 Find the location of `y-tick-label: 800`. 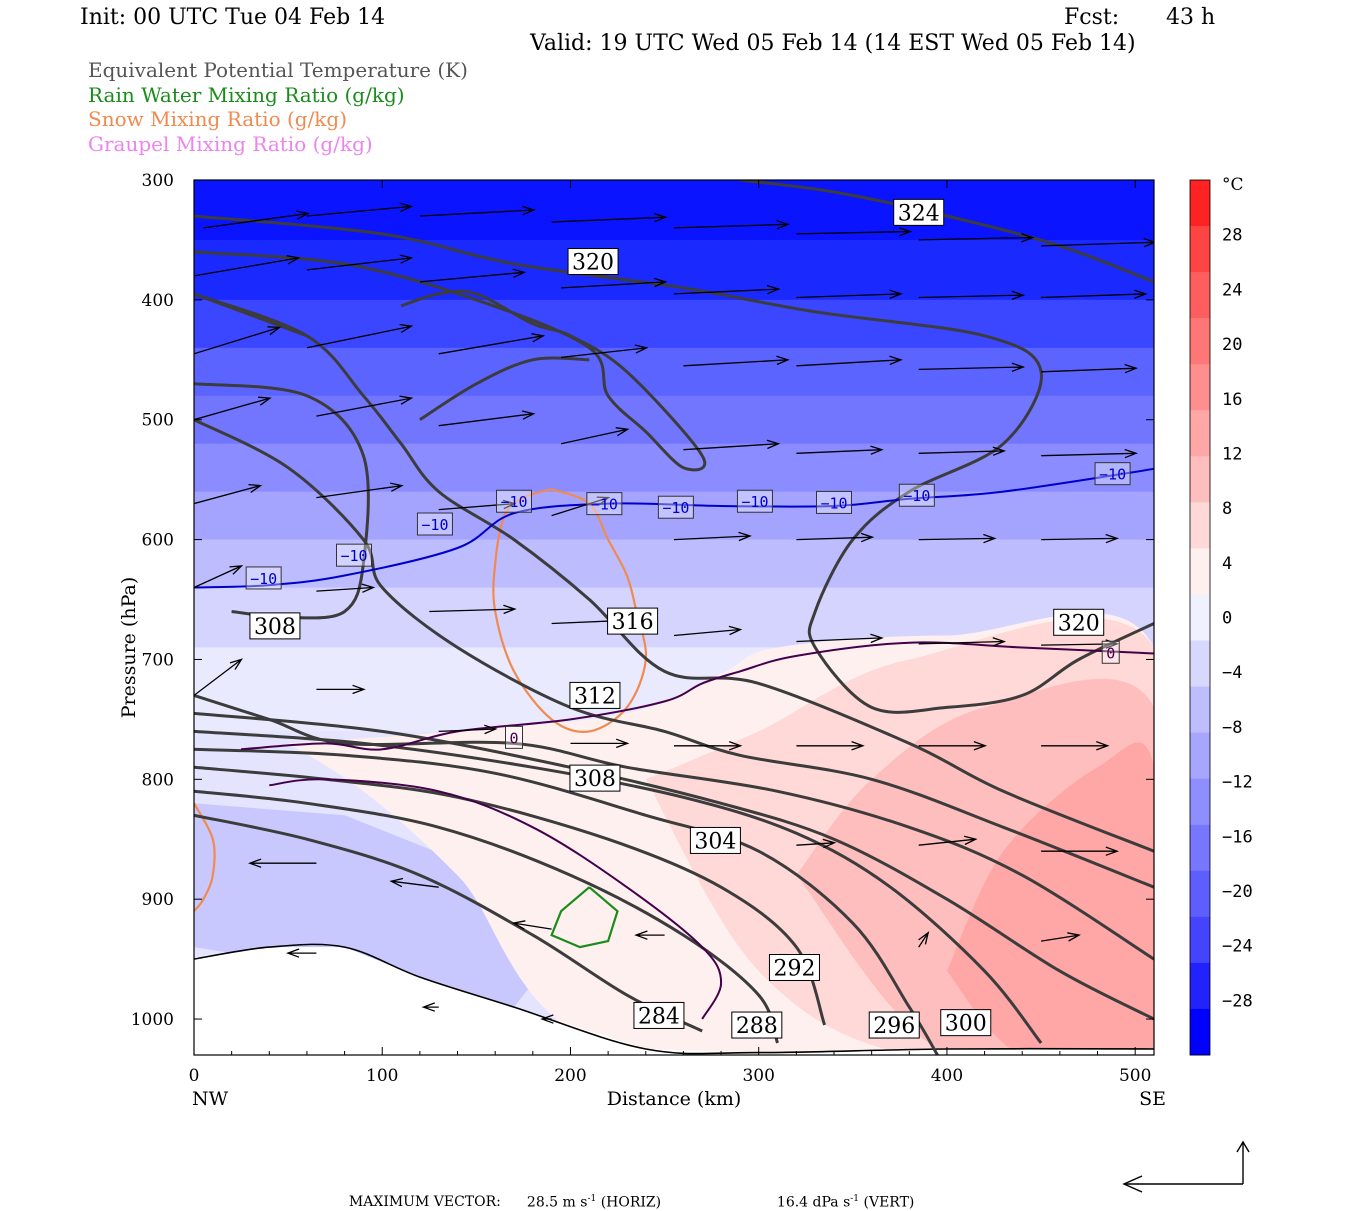

y-tick-label: 800 is located at coordinates (158, 780).